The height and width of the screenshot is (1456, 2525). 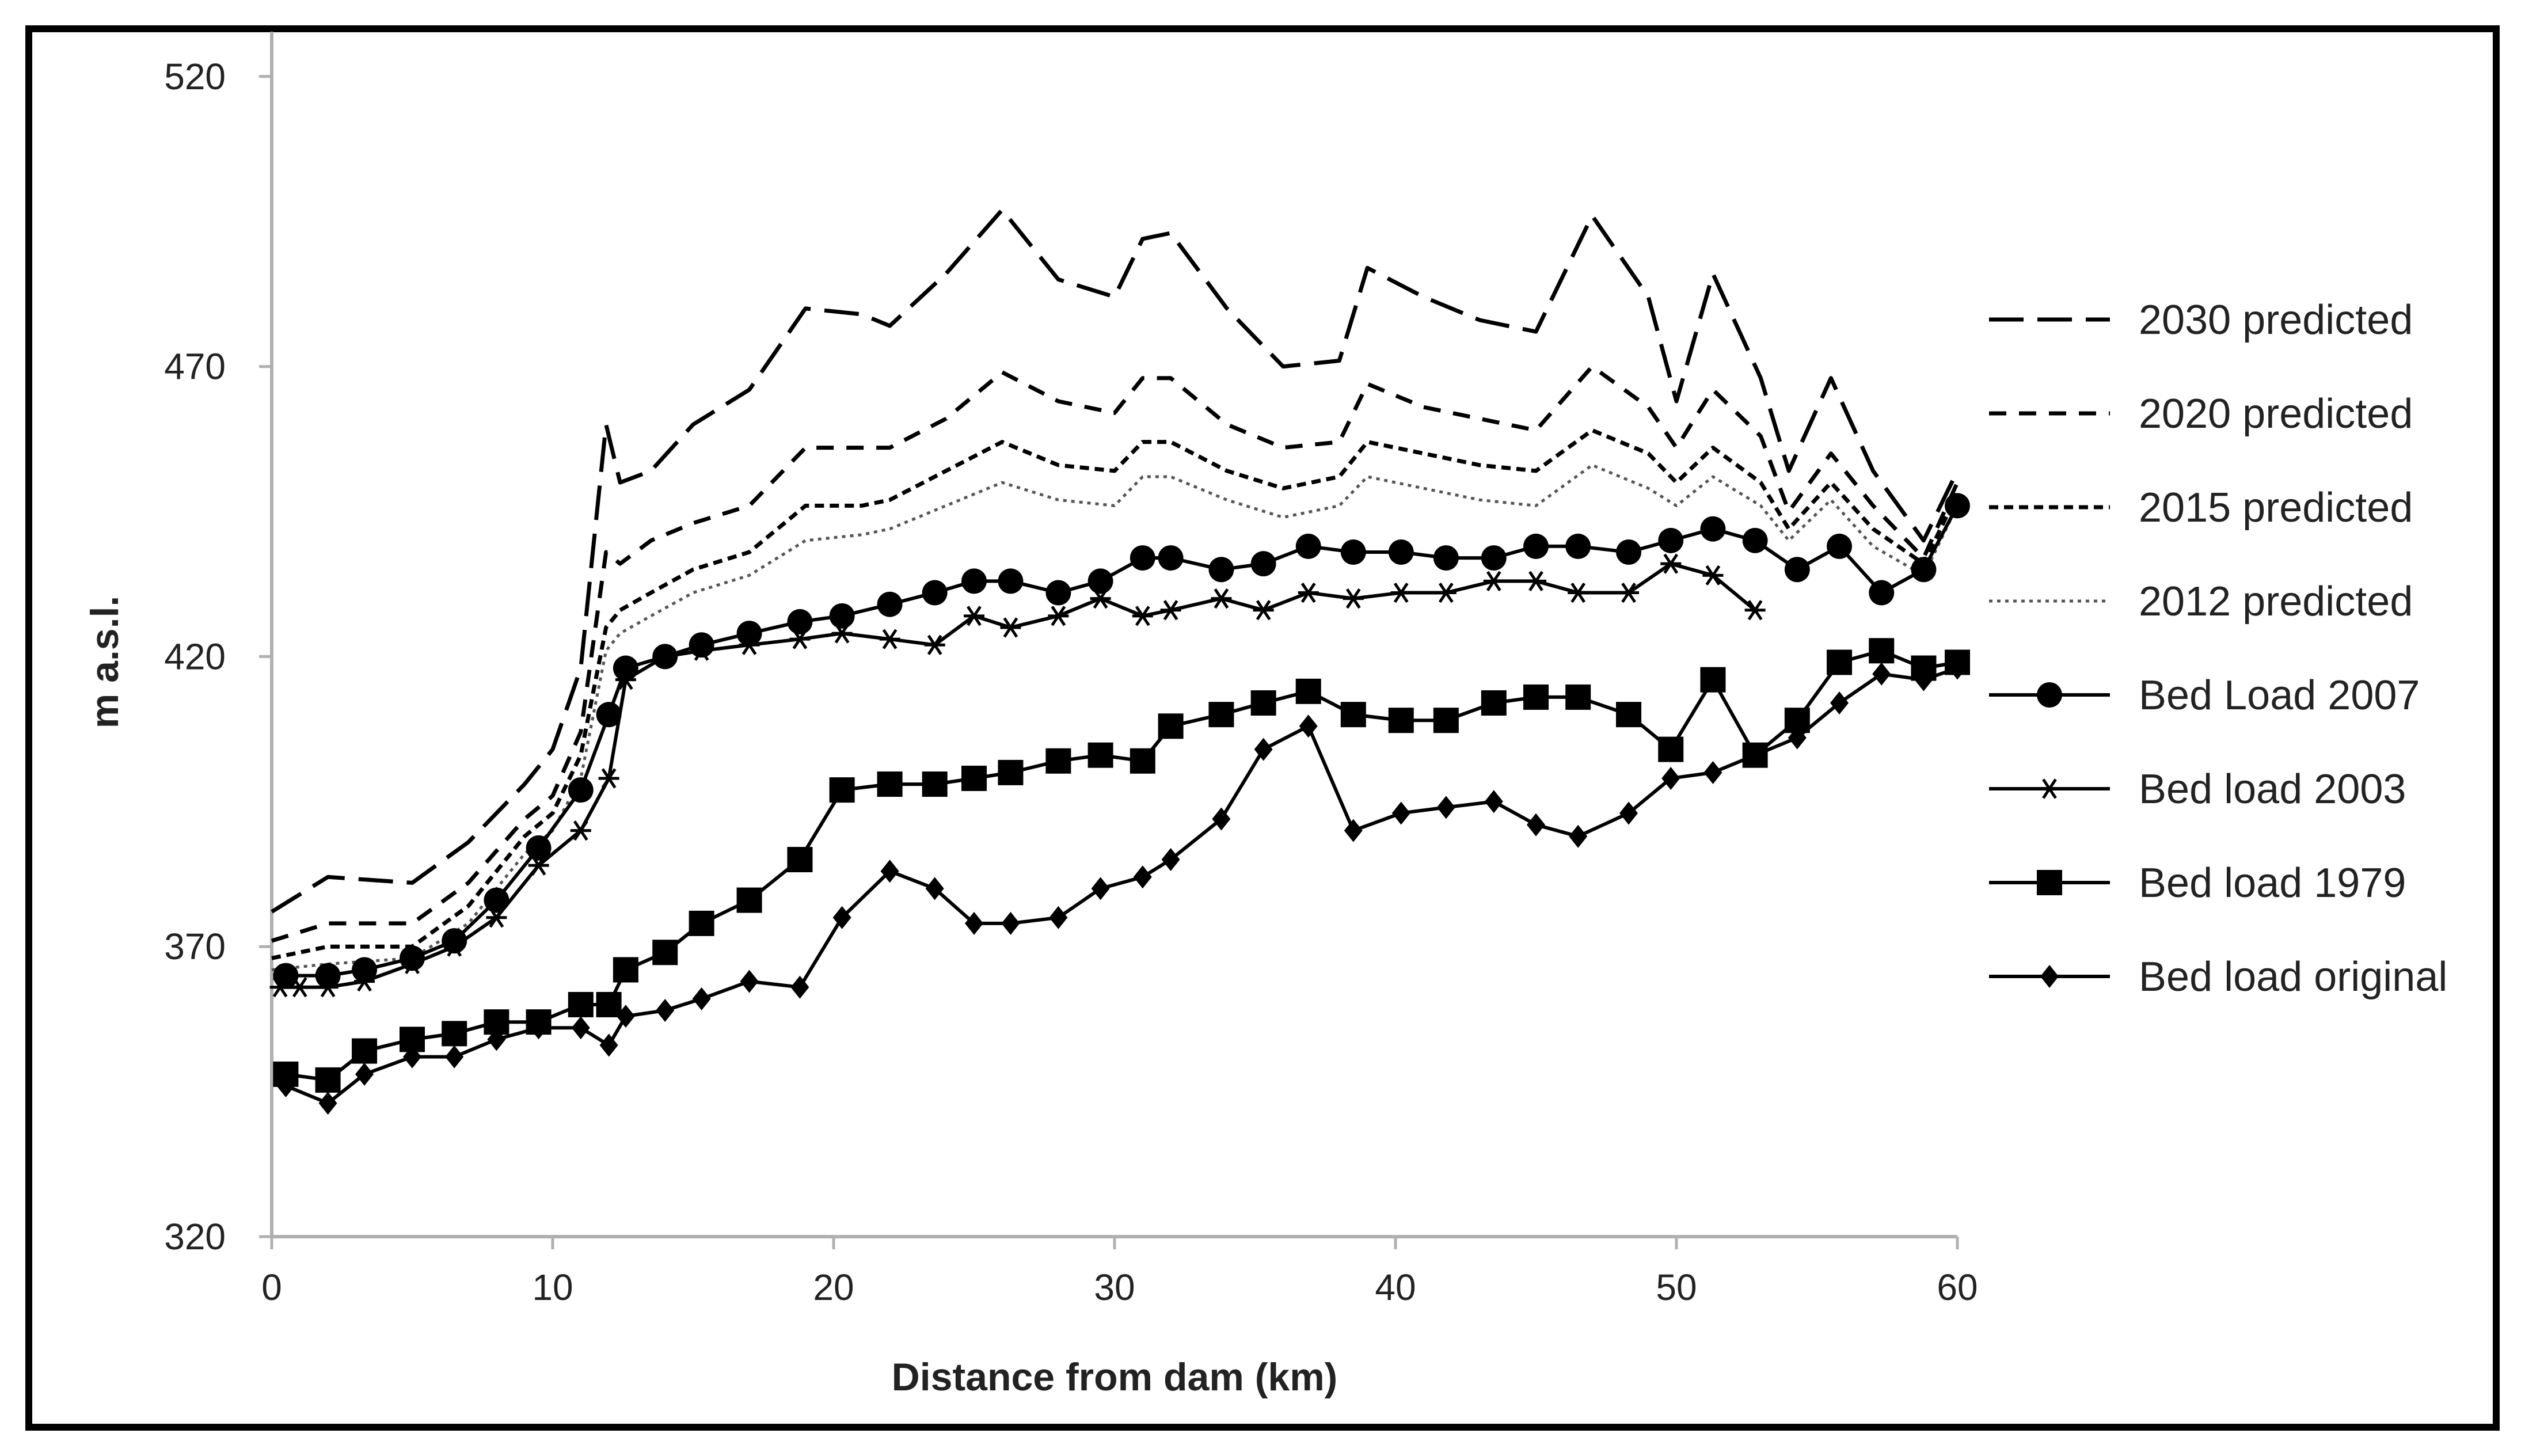 I want to click on legend-item-bed-load-2007: Bed Load 2007, so click(x=2204, y=695).